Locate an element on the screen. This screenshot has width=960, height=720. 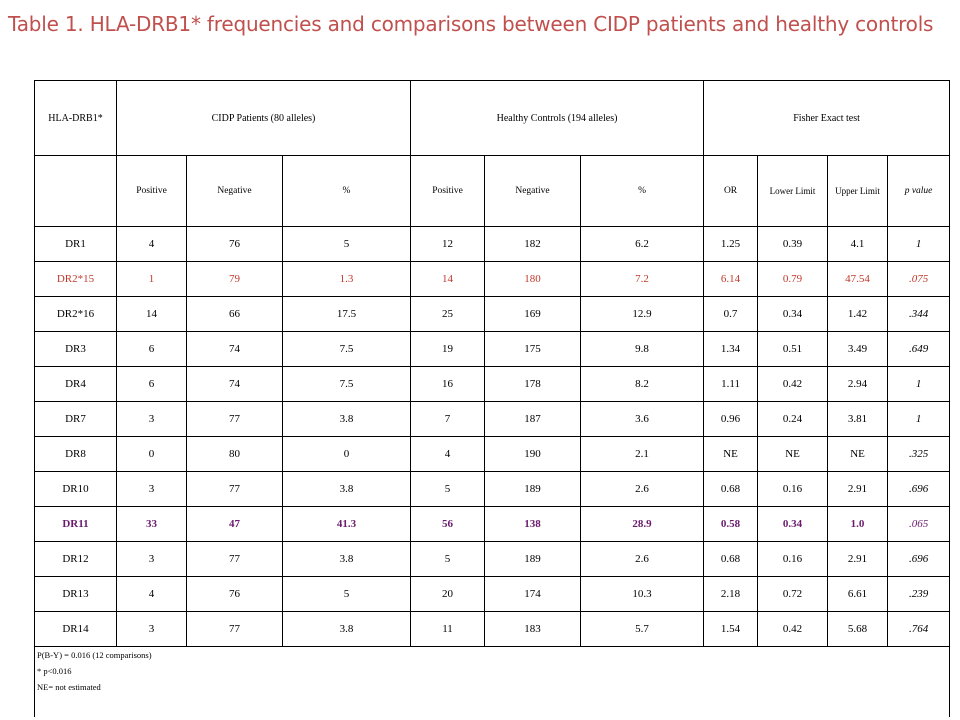
table-row: DR1 4 76 5 12 182 6.2 1.25 0.39 4.1 1 is located at coordinates (492, 244).